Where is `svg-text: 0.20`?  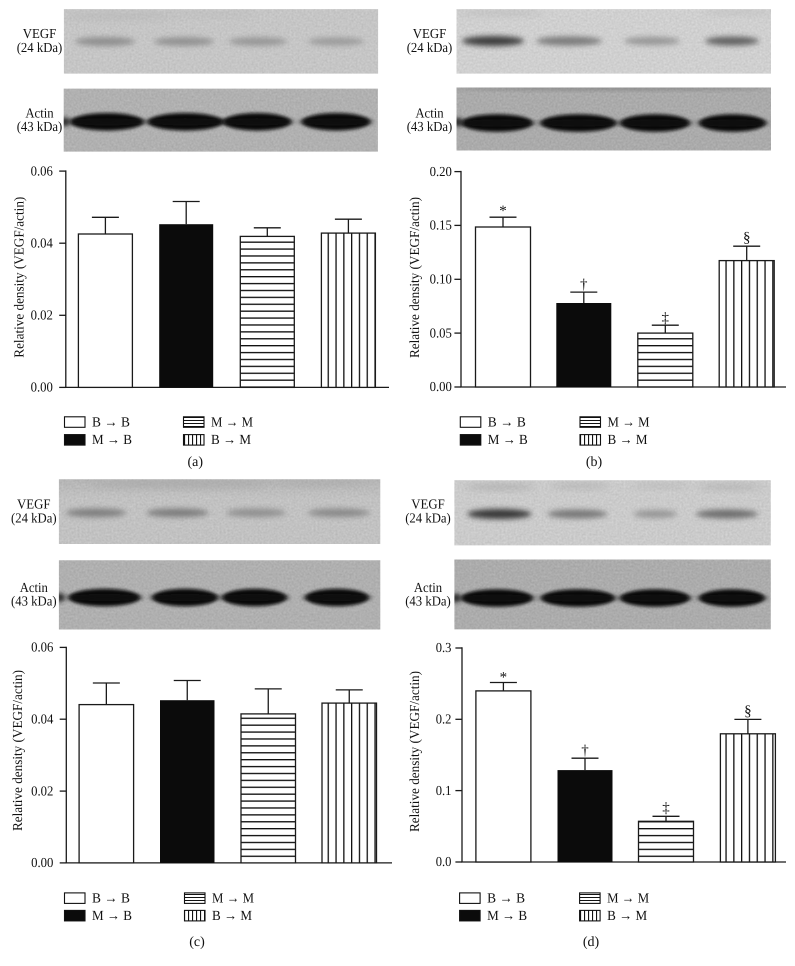
svg-text: 0.20 is located at coordinates (441, 171).